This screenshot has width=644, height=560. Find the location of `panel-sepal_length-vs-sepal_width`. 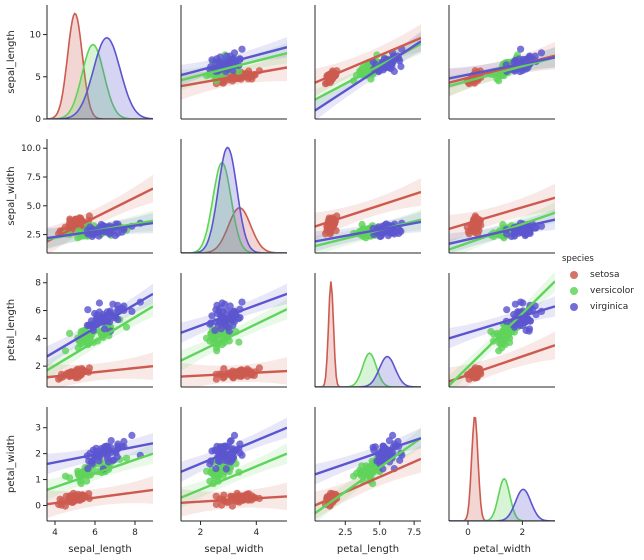

panel-sepal_length-vs-sepal_width is located at coordinates (233, 62).